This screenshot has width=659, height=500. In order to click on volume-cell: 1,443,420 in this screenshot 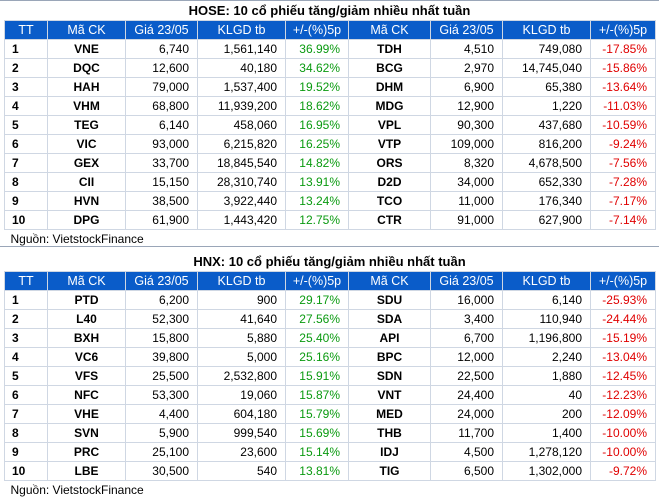, I will do `click(242, 220)`.